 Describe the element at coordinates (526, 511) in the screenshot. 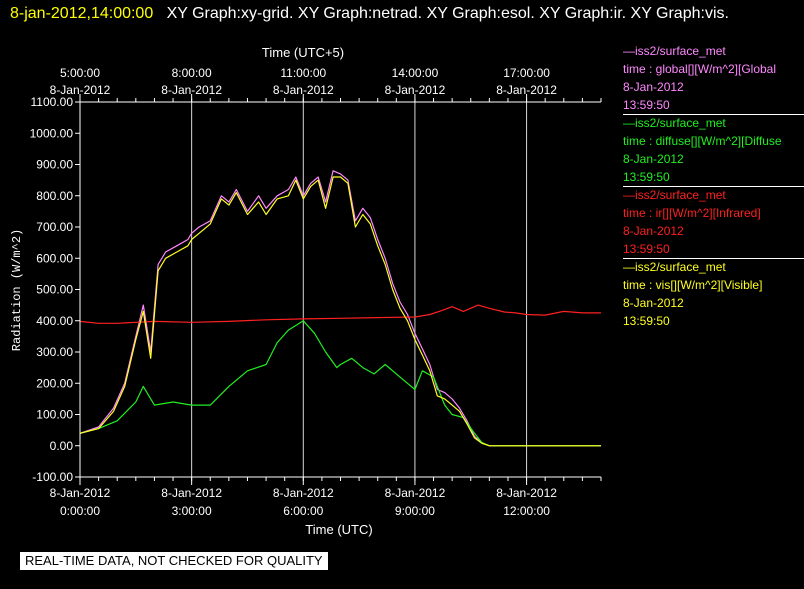

I see `x-tick-time: 12:00:00` at that location.